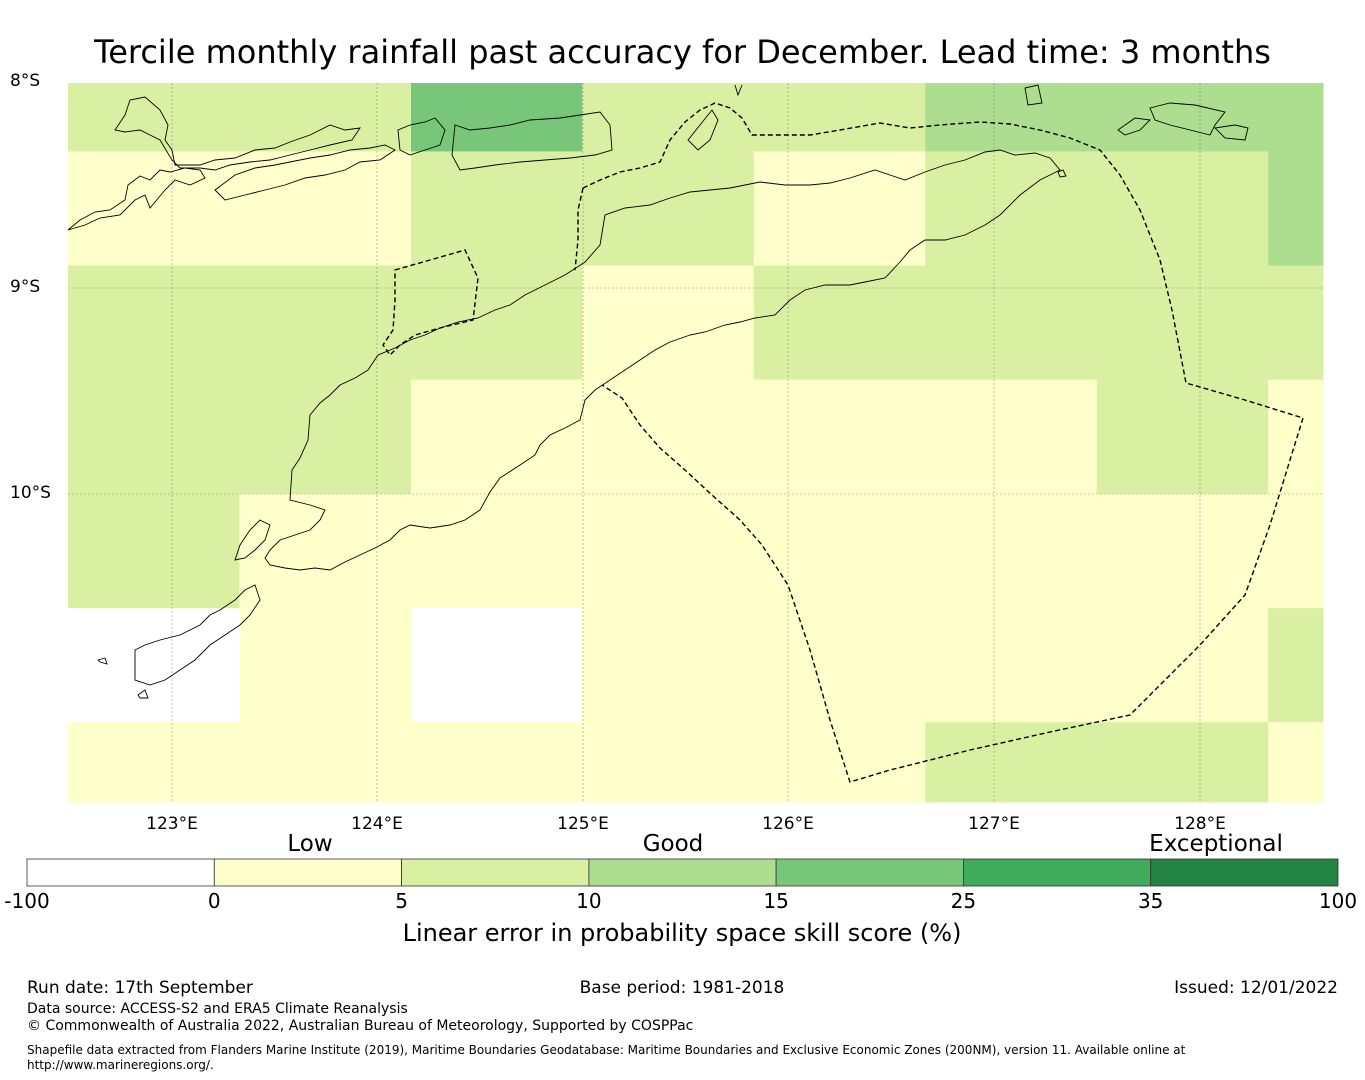 This screenshot has width=1365, height=1080. I want to click on coastline-wetar-west, so click(421, 136).